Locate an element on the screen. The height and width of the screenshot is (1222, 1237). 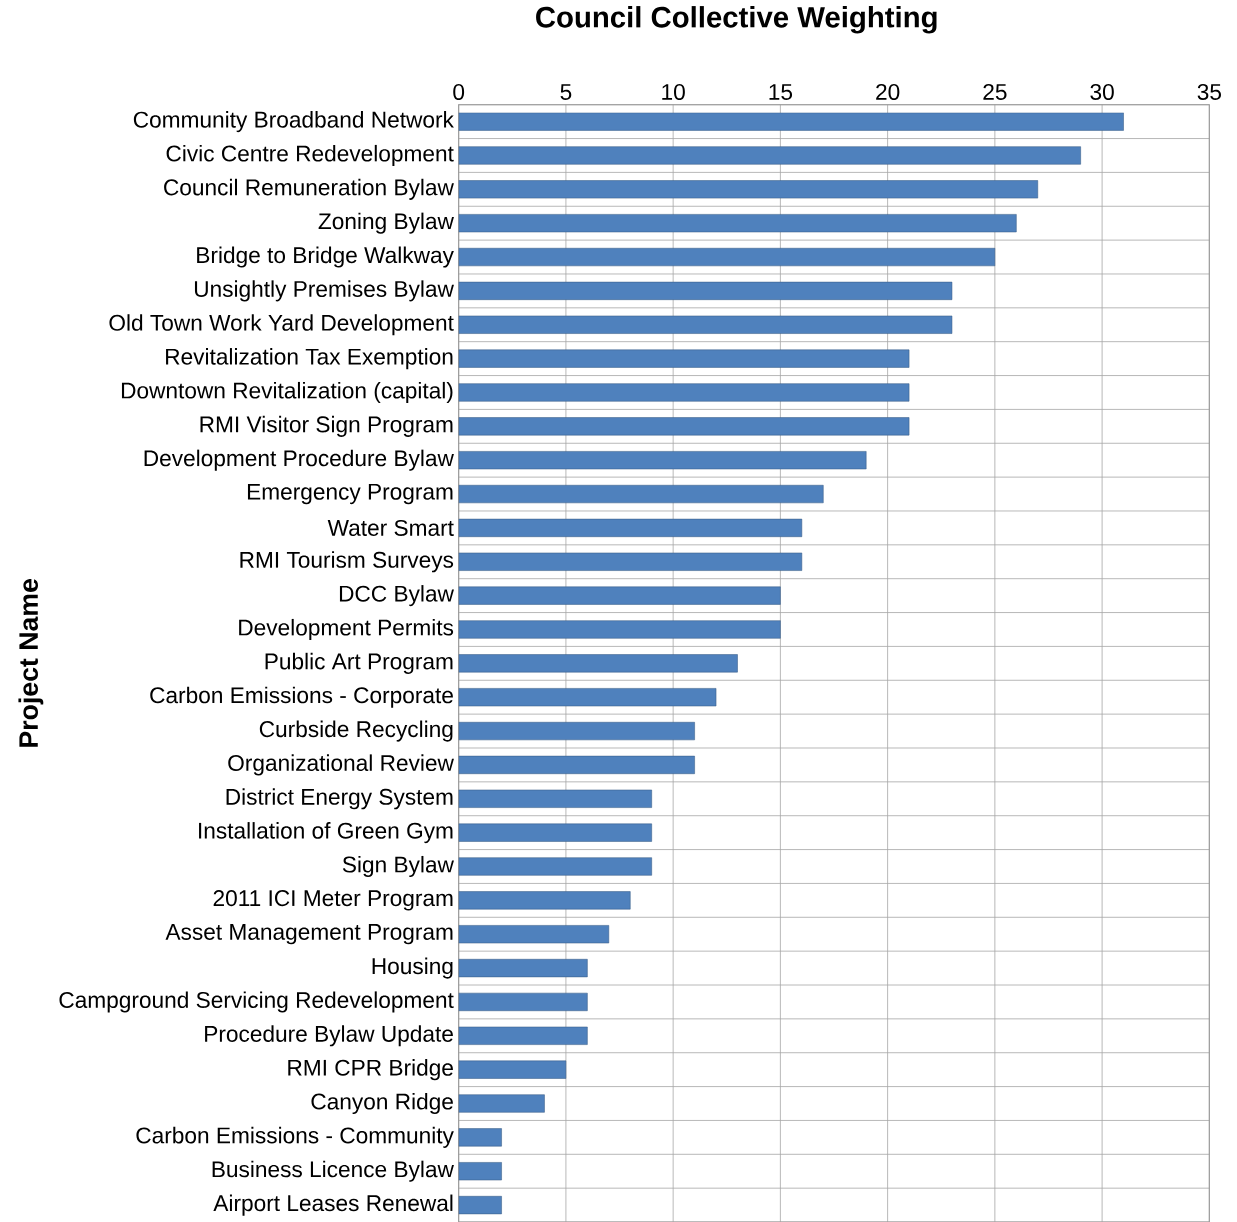
y-tick-label: District Energy System is located at coordinates (339, 799).